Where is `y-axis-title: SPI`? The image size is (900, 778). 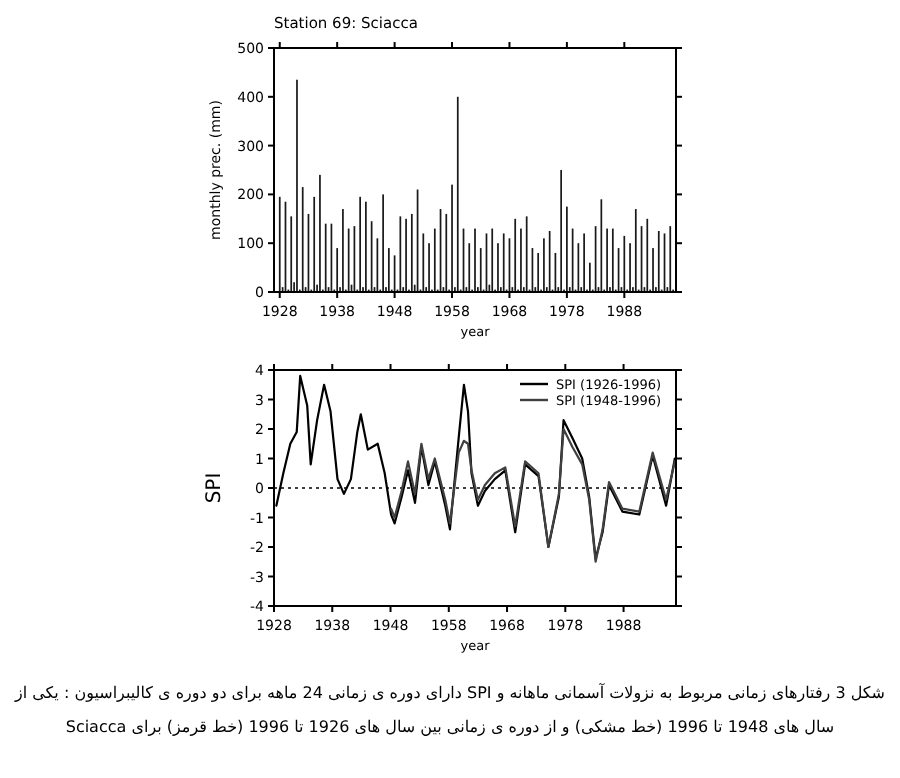 y-axis-title: SPI is located at coordinates (215, 488).